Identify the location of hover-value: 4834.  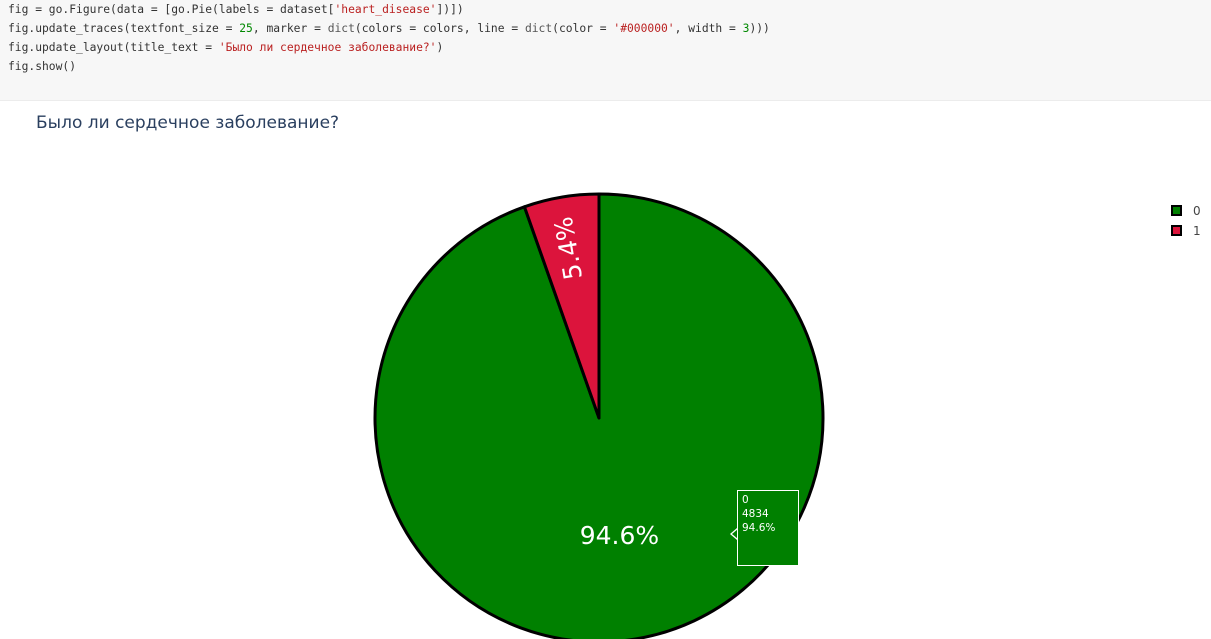
(755, 514).